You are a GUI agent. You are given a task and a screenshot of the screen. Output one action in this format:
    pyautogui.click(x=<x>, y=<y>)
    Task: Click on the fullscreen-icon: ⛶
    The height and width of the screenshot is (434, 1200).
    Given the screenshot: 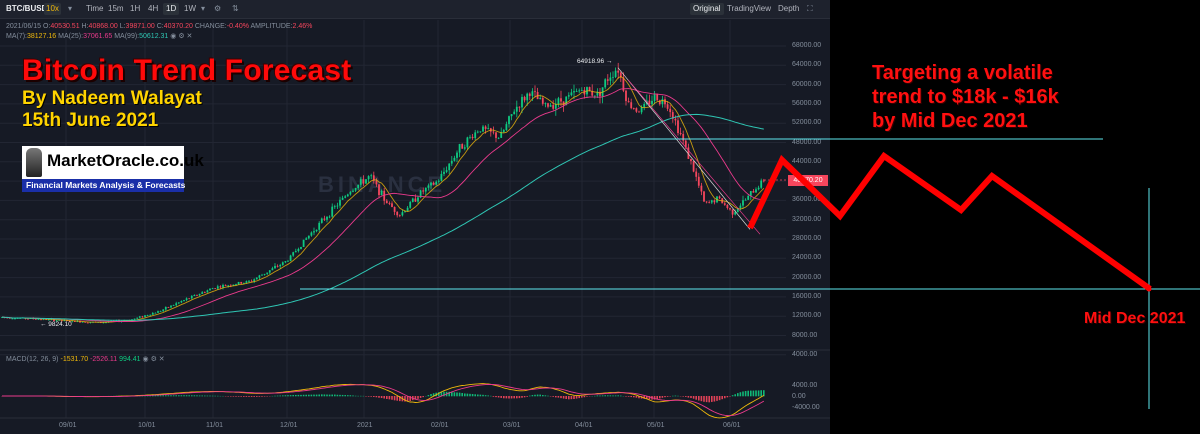 What is the action you would take?
    pyautogui.click(x=810, y=8)
    